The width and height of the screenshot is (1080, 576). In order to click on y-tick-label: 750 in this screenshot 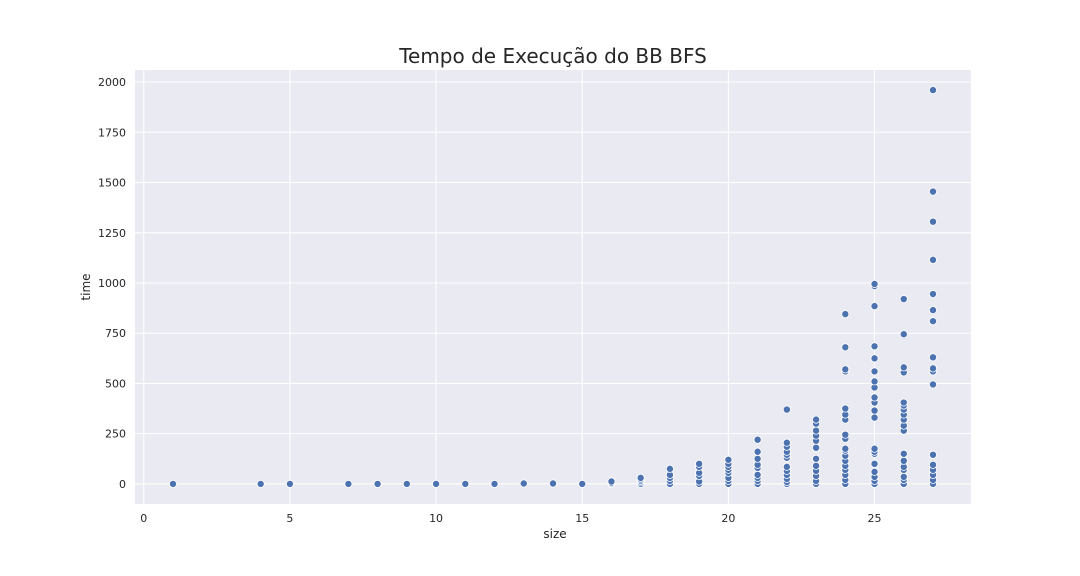, I will do `click(115, 333)`.